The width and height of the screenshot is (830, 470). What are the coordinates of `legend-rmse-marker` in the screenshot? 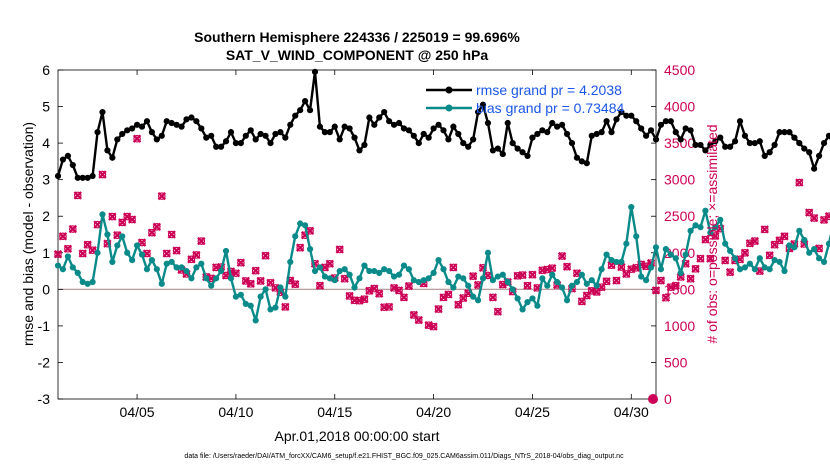 It's located at (449, 90).